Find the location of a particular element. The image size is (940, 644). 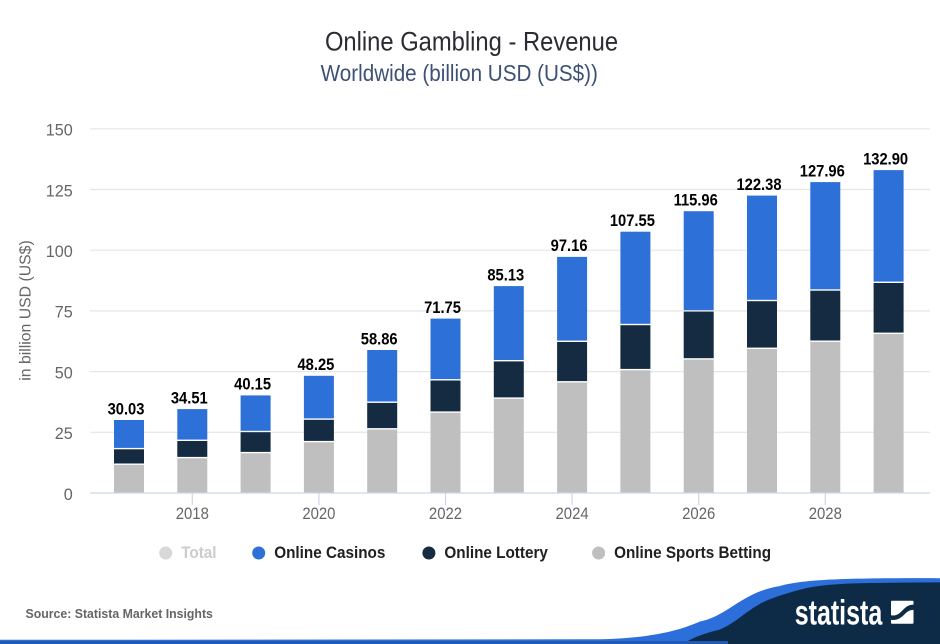

svg-text: 97.16 is located at coordinates (569, 247).